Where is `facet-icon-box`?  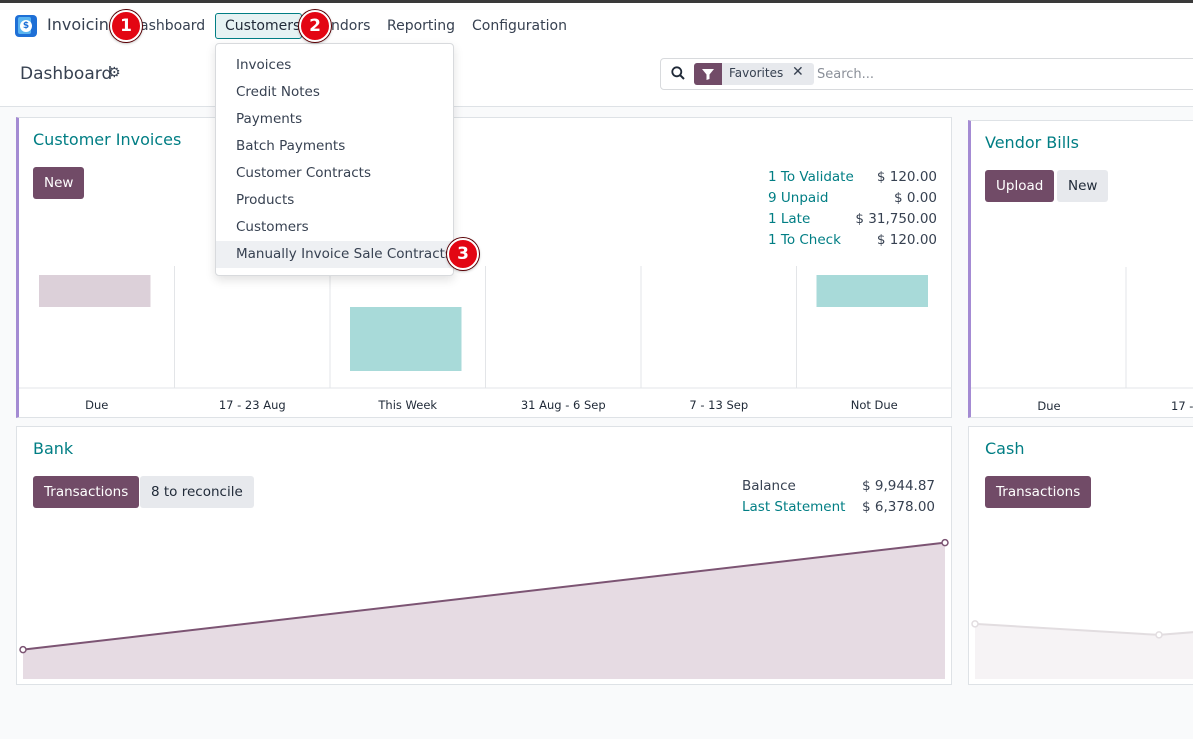 facet-icon-box is located at coordinates (708, 74).